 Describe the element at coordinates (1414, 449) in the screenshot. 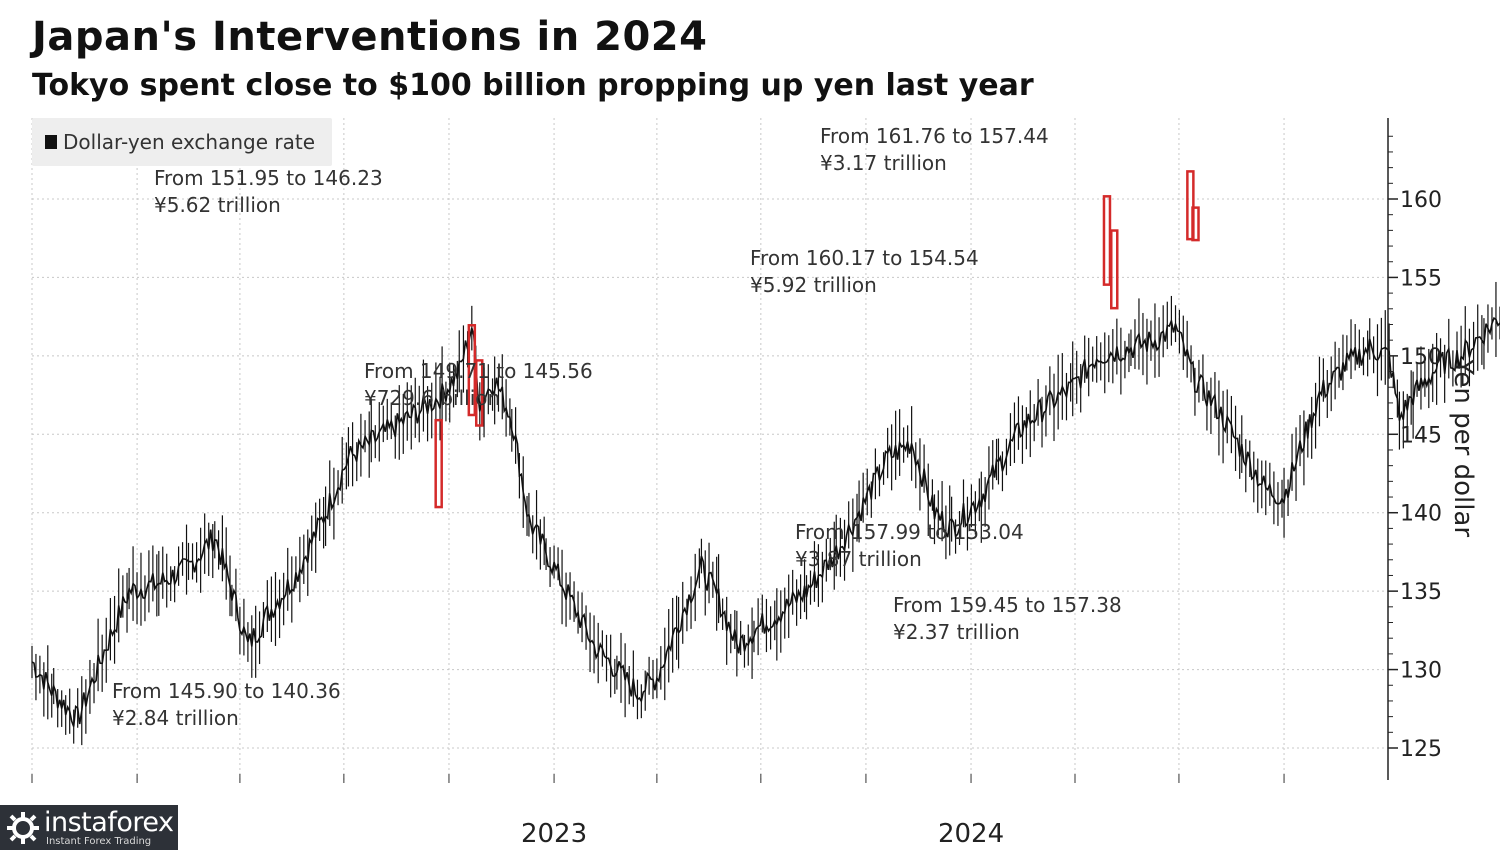

I see `y-axis: 125 130 135 140 145 150 155 160` at that location.